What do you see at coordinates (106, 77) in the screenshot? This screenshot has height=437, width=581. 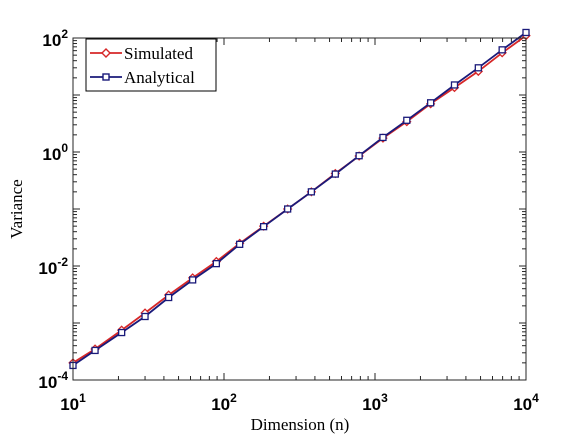 I see `legend-marker-analytical` at bounding box center [106, 77].